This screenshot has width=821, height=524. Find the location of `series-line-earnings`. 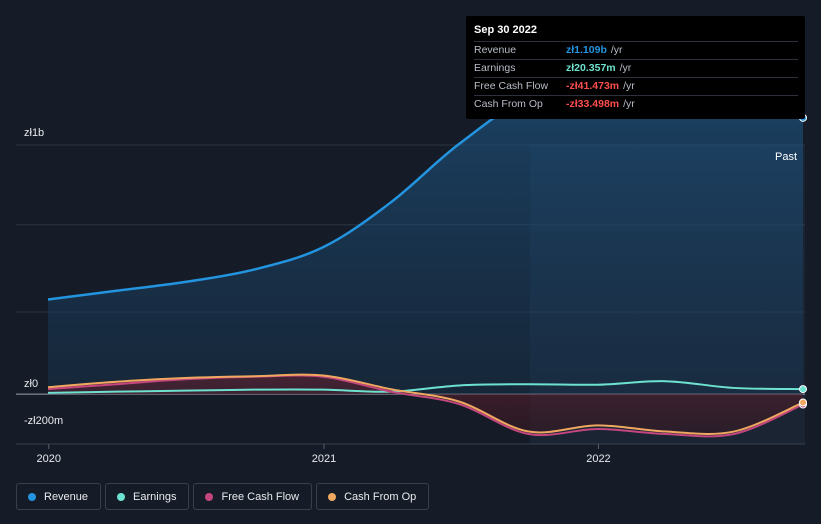

series-line-earnings is located at coordinates (425, 387).